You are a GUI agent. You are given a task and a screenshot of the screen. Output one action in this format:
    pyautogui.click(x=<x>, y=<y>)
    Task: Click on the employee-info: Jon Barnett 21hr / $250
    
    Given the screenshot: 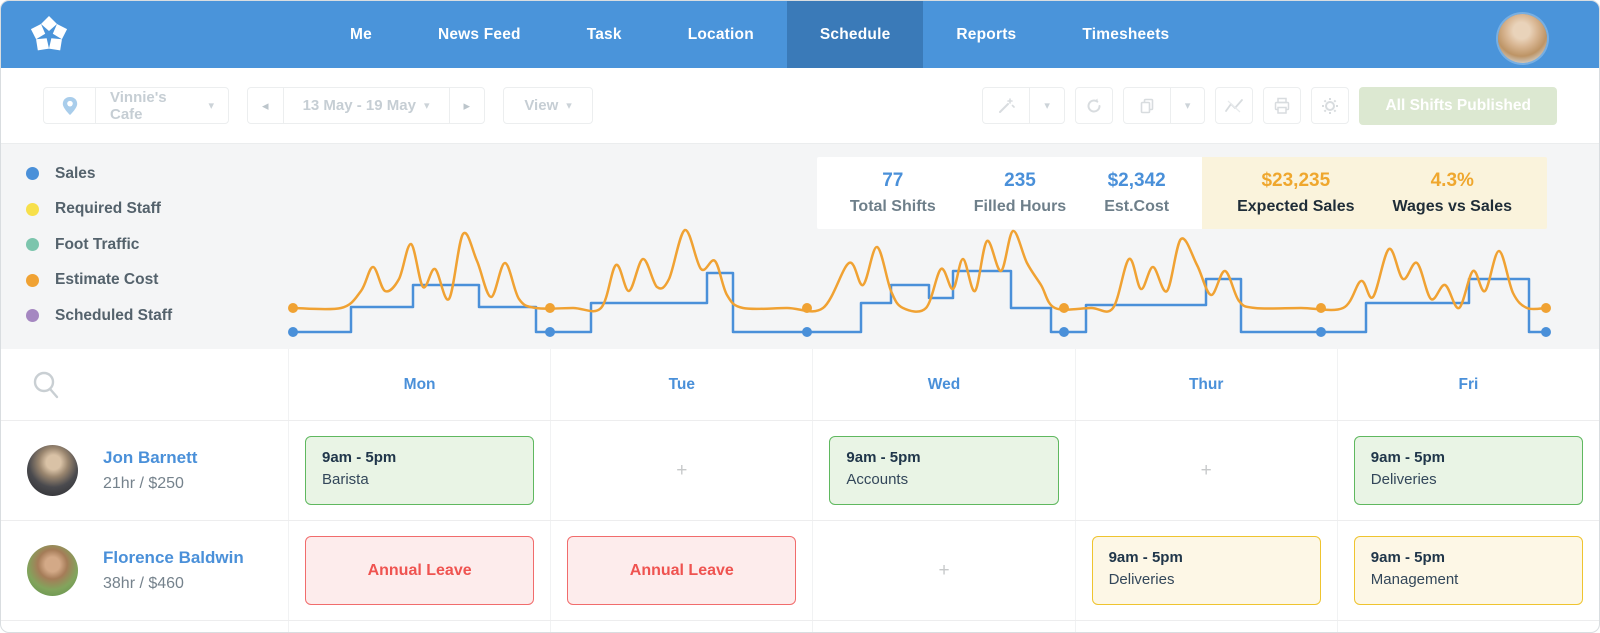 What is the action you would take?
    pyautogui.click(x=150, y=470)
    